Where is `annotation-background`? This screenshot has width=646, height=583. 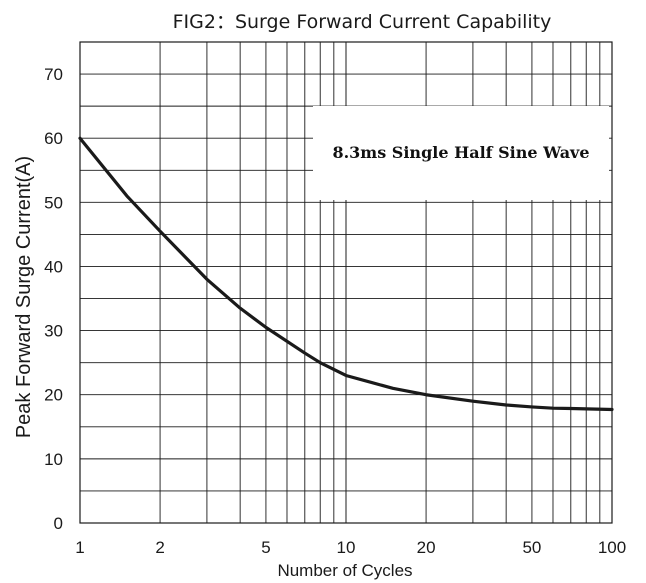
annotation-background is located at coordinates (461, 153).